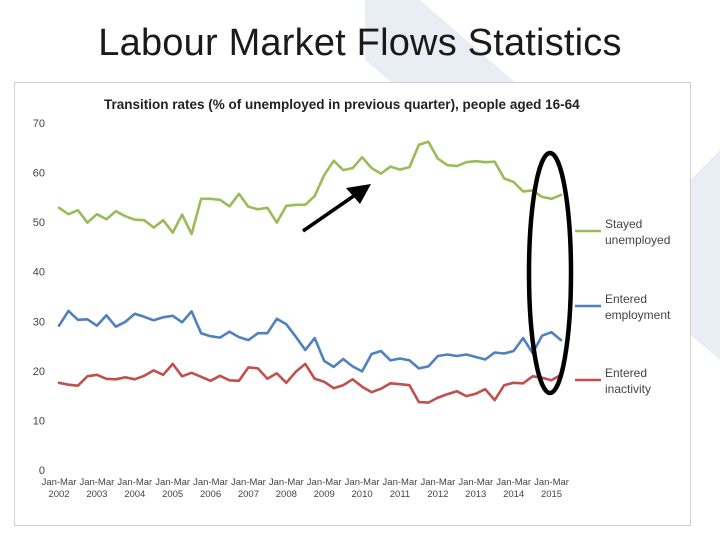 This screenshot has height=540, width=720. I want to click on x-tick-label-year: 2007, so click(248, 494).